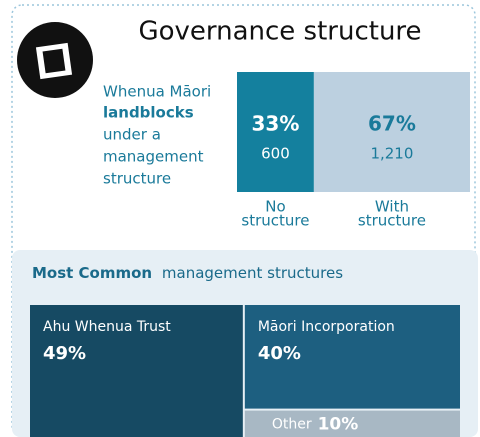 The height and width of the screenshot is (437, 480). Describe the element at coordinates (338, 425) in the screenshot. I see `treemap-value: 10%` at that location.